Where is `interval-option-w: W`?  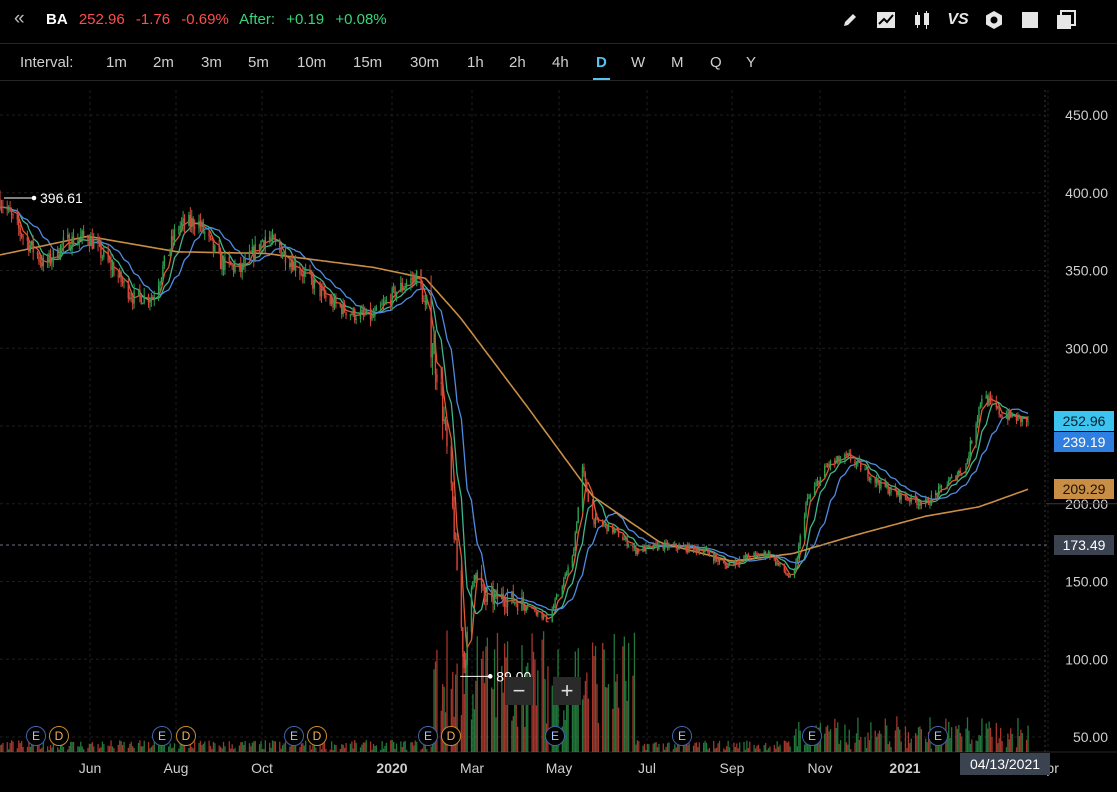 interval-option-w: W is located at coordinates (638, 62).